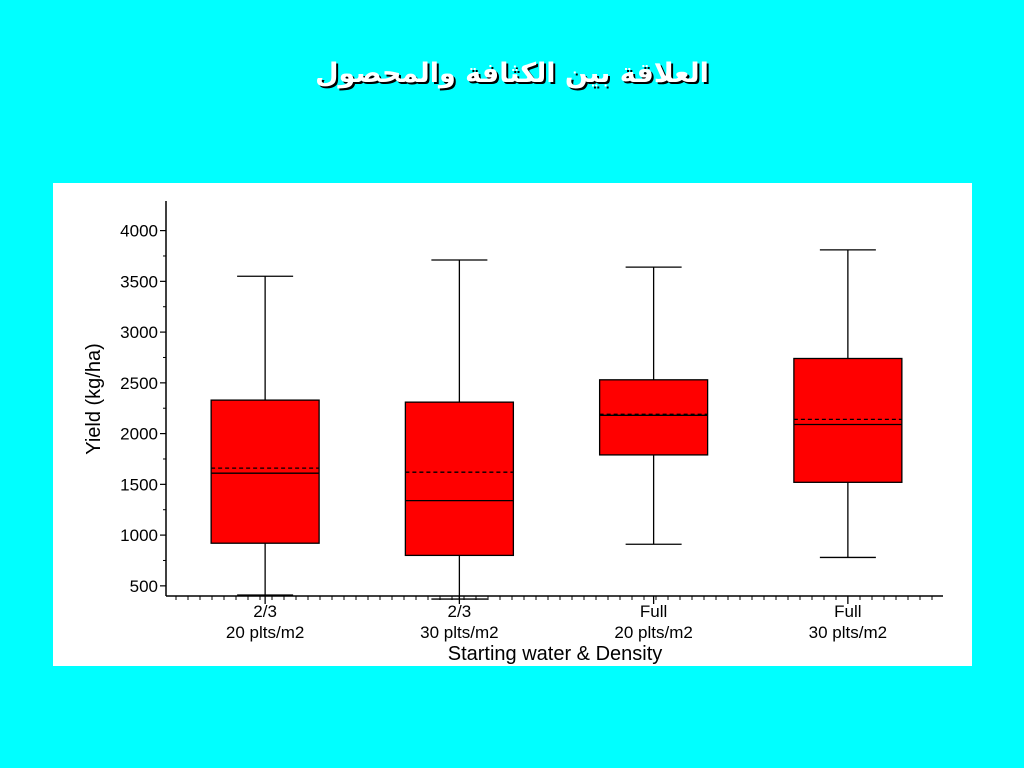 This screenshot has height=768, width=1024. What do you see at coordinates (139, 332) in the screenshot?
I see `y-tick-label: 3000` at bounding box center [139, 332].